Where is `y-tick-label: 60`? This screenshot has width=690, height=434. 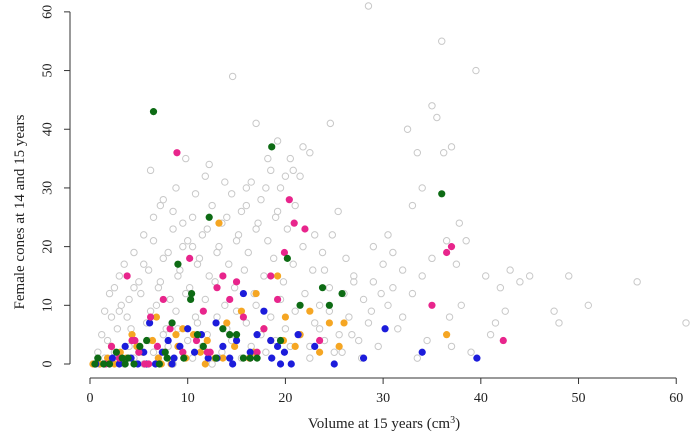
y-tick-label: 60 is located at coordinates (48, 12).